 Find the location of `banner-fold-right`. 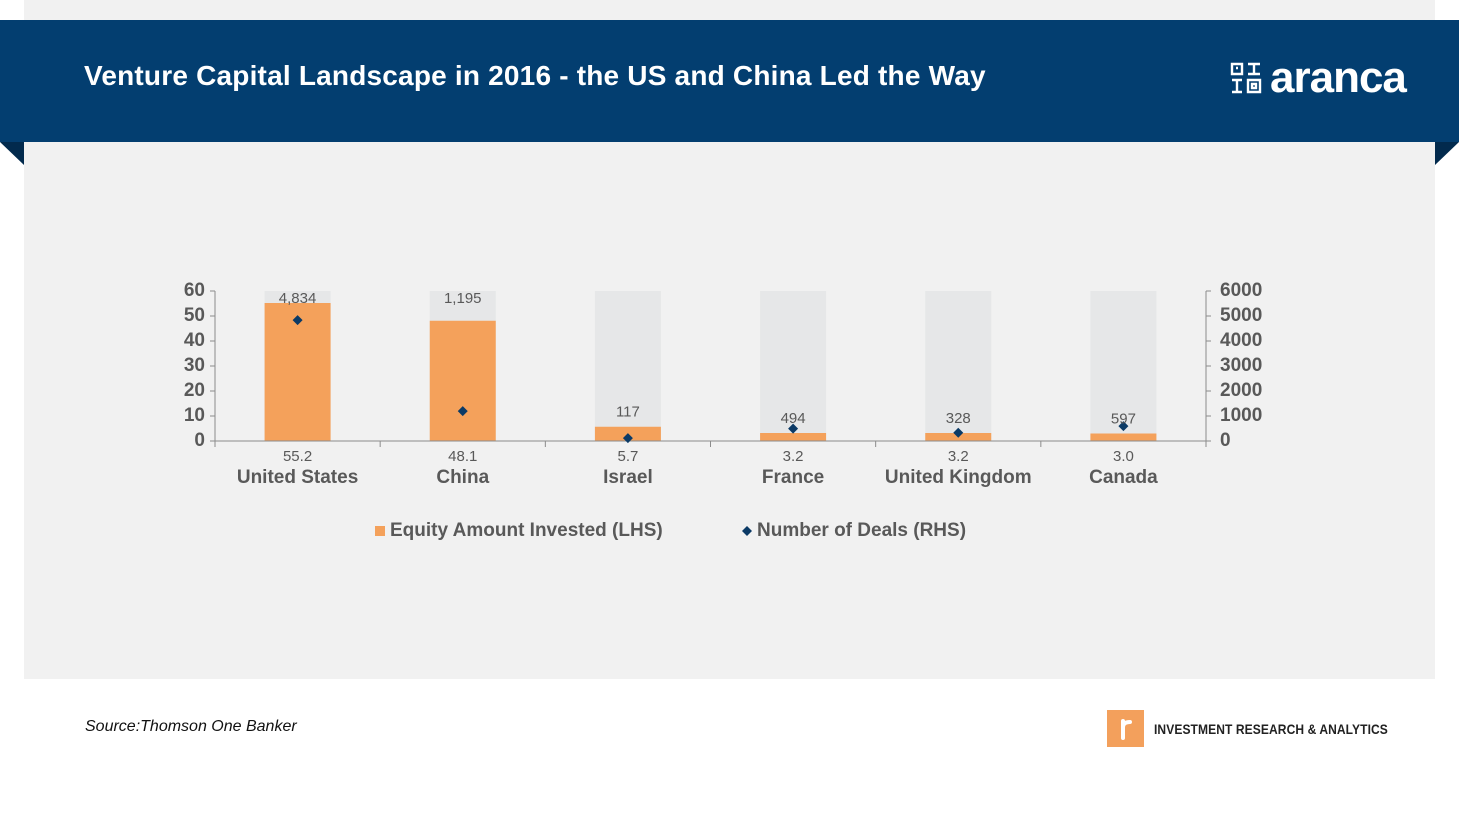

banner-fold-right is located at coordinates (1447, 153).